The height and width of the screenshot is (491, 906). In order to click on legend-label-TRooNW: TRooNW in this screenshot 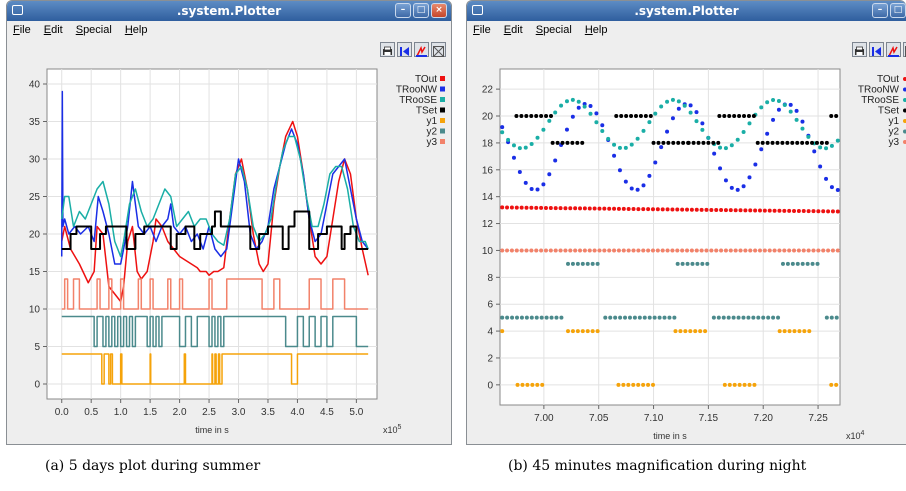, I will do `click(879, 90)`.